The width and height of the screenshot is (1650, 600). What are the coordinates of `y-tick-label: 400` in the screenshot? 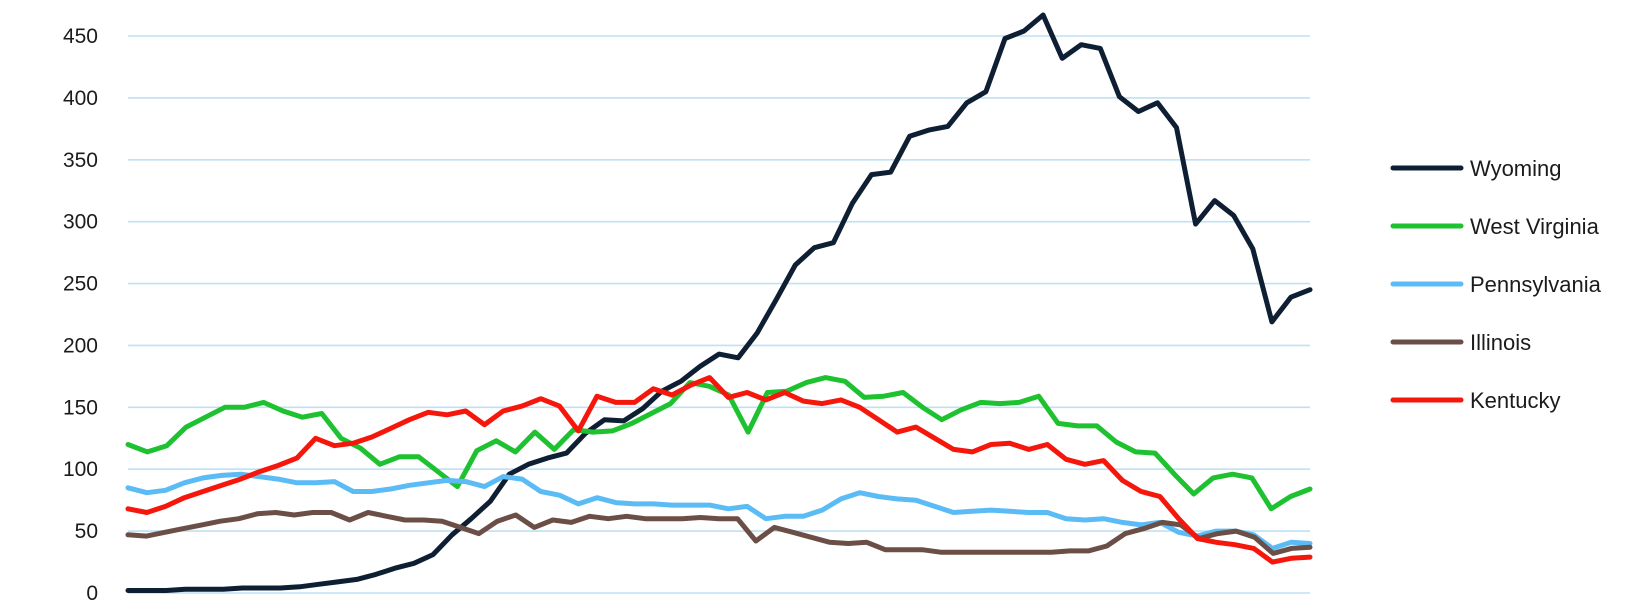 It's located at (80, 98).